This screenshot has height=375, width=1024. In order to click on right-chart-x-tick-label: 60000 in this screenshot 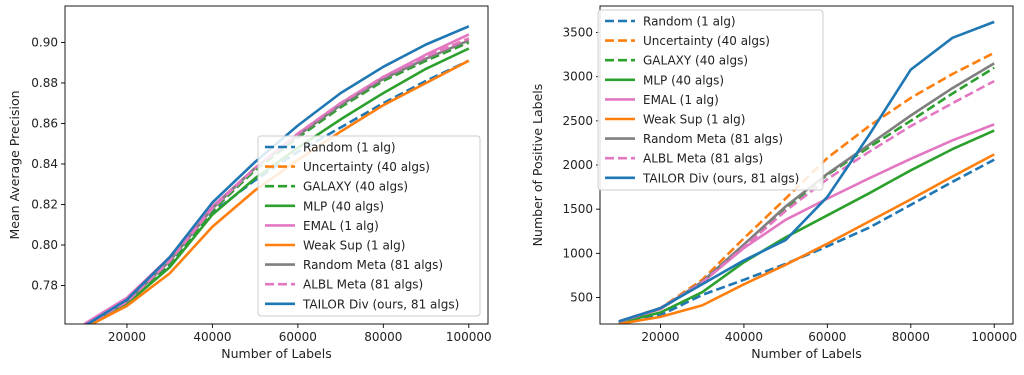, I will do `click(827, 337)`.